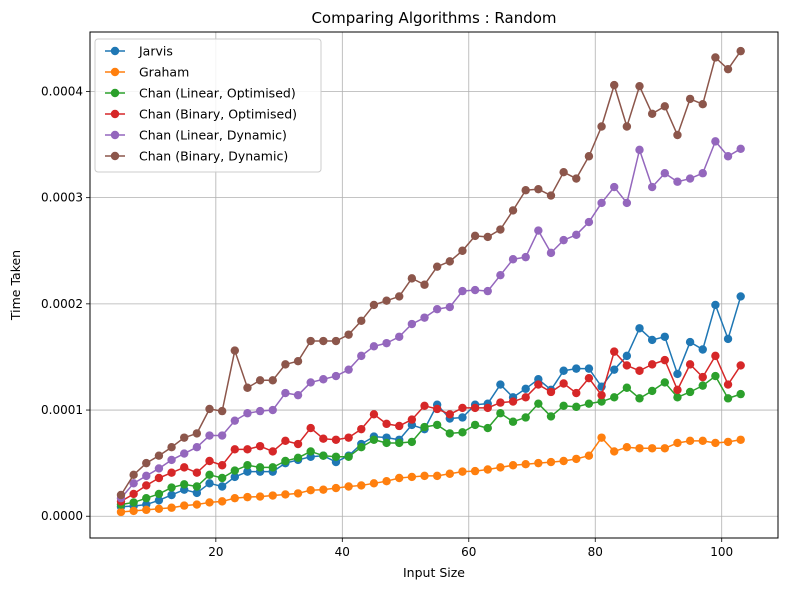 This screenshot has width=790, height=594. What do you see at coordinates (62, 410) in the screenshot?
I see `y-tick-label: 0.0001` at bounding box center [62, 410].